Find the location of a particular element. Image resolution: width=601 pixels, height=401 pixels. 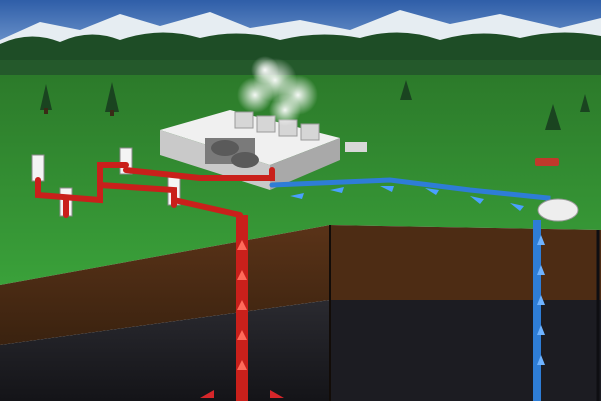

steam-plume is located at coordinates (277, 91).